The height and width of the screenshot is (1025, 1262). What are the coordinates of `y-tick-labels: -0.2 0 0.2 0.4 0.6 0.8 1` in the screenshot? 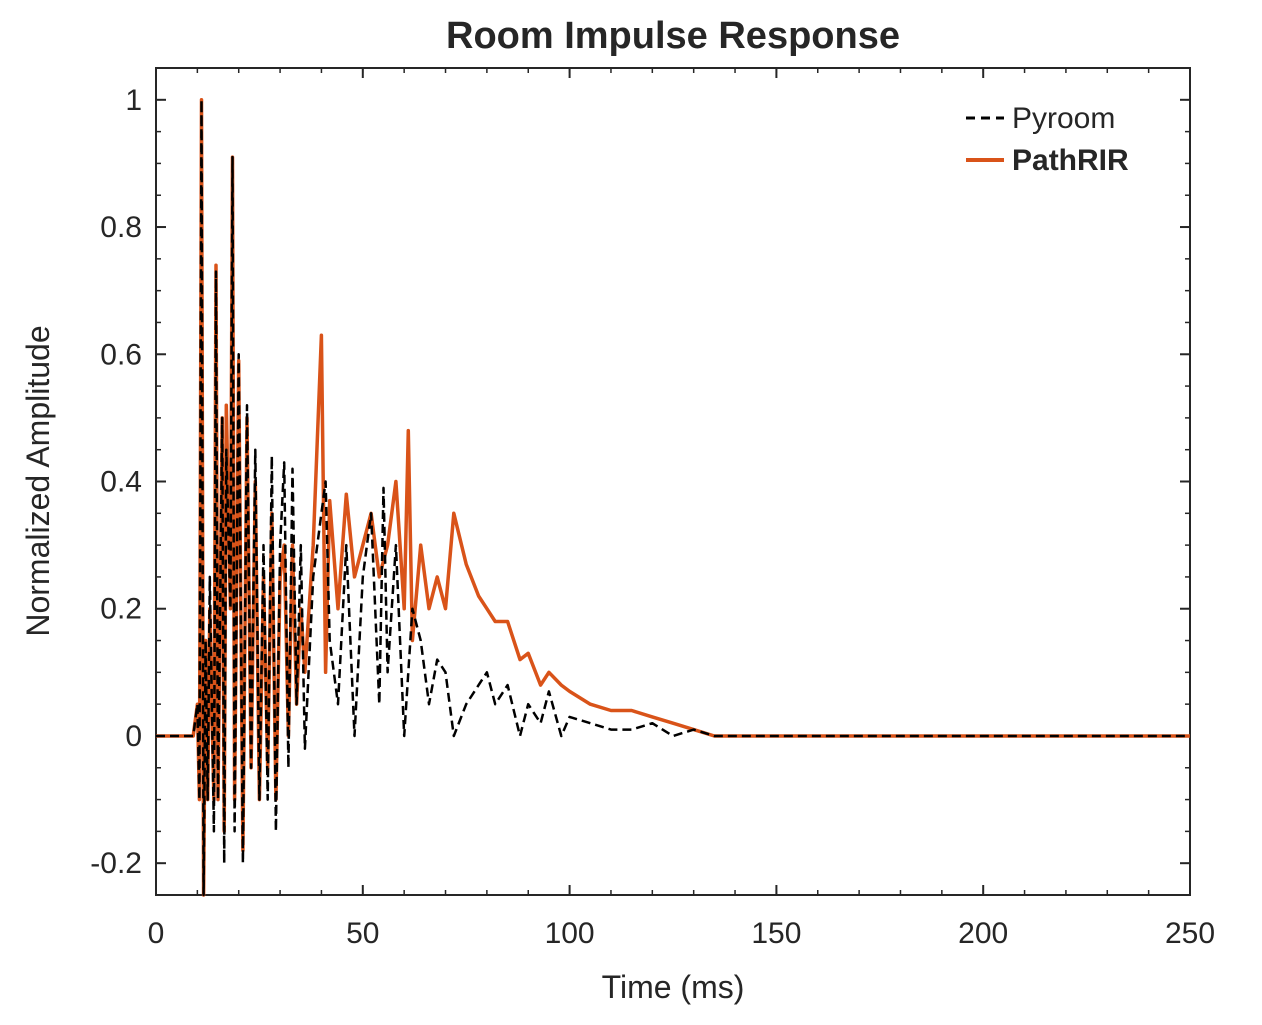 It's located at (116, 482).